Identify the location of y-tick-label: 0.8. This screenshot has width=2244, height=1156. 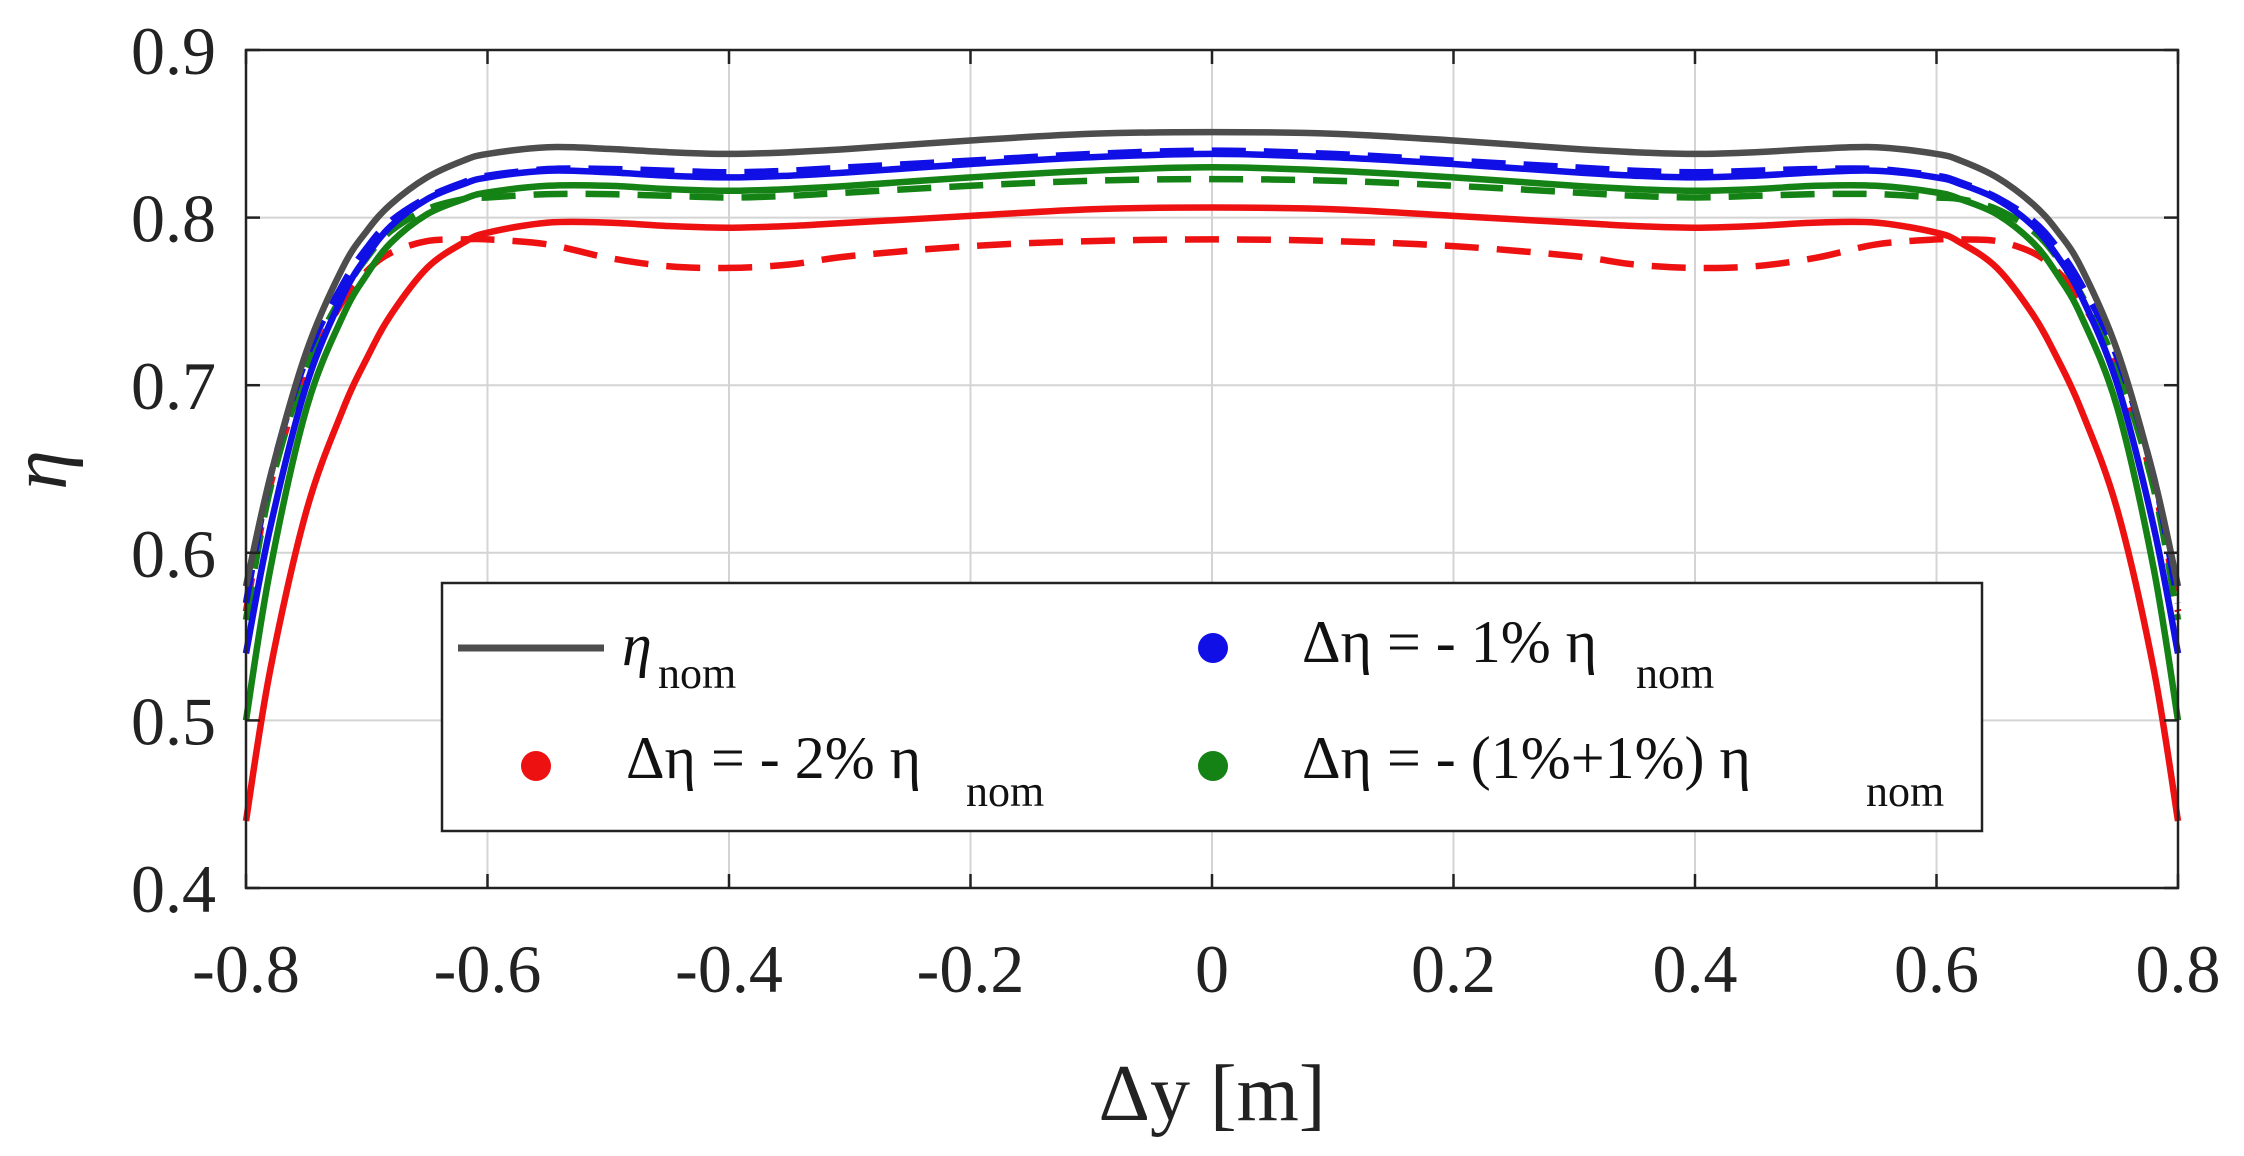
(173, 219).